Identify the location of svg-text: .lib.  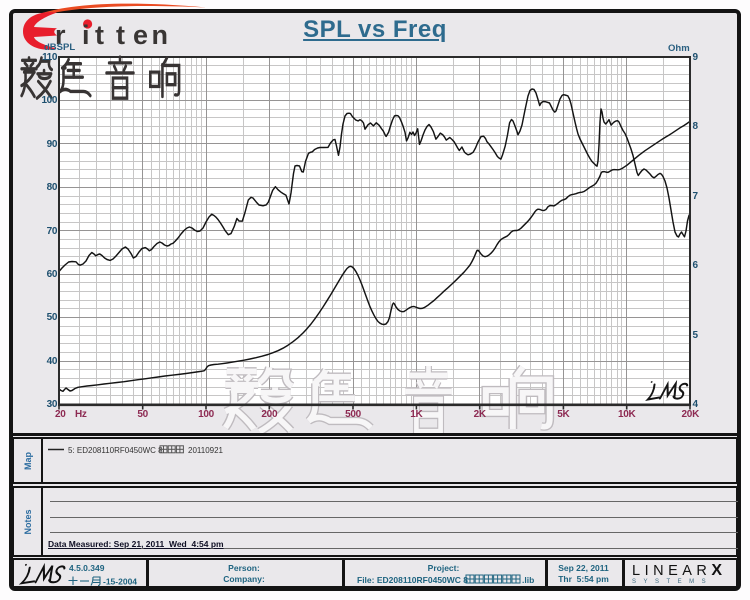
(528, 580).